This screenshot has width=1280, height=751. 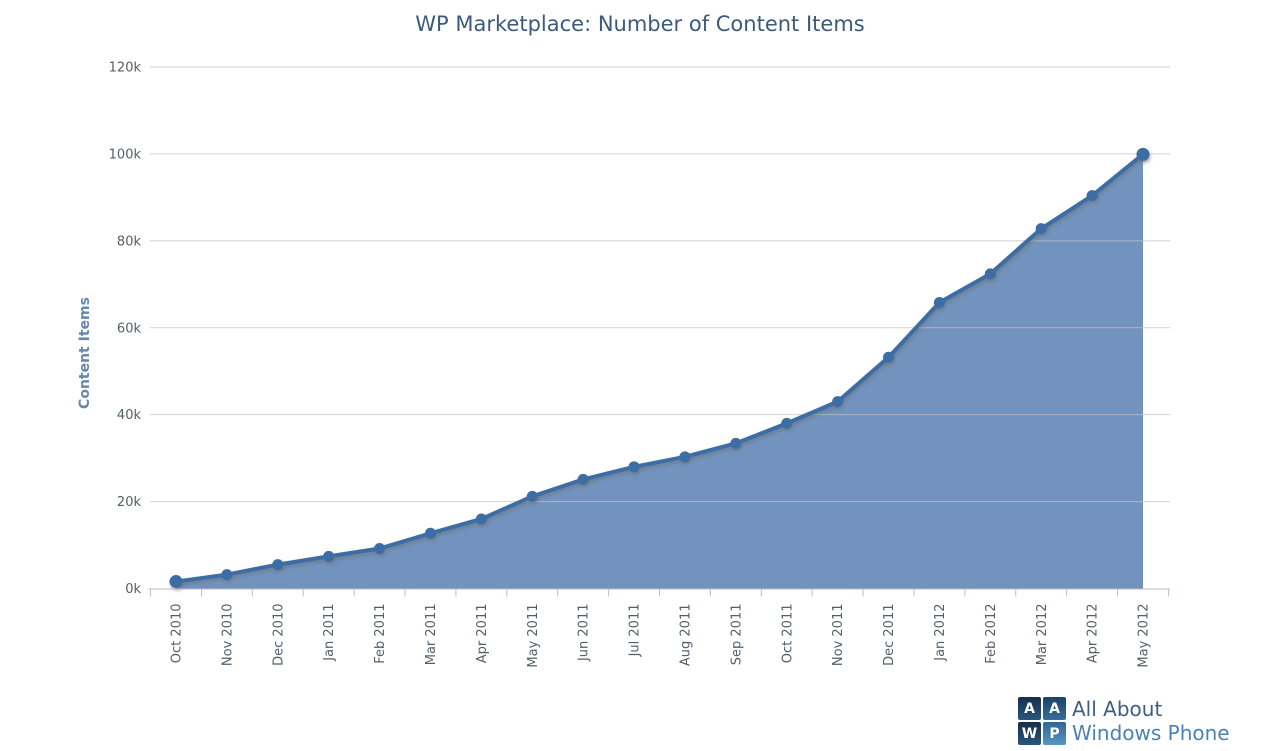 I want to click on x-tick-label: Jan 2011, so click(x=329, y=633).